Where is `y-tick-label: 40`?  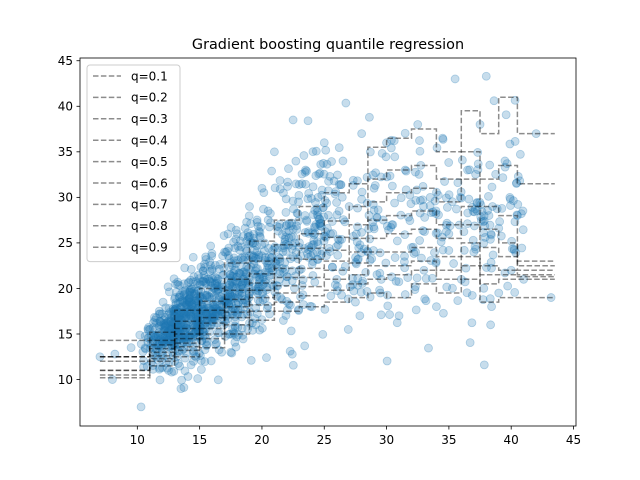
y-tick-label: 40 is located at coordinates (65, 107).